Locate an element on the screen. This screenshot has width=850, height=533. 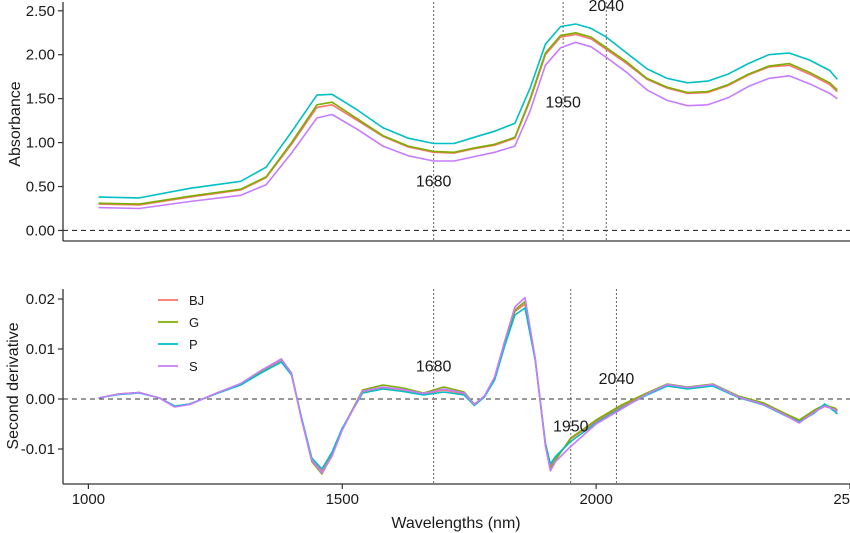
y-tick-label: 0.50 is located at coordinates (40, 187).